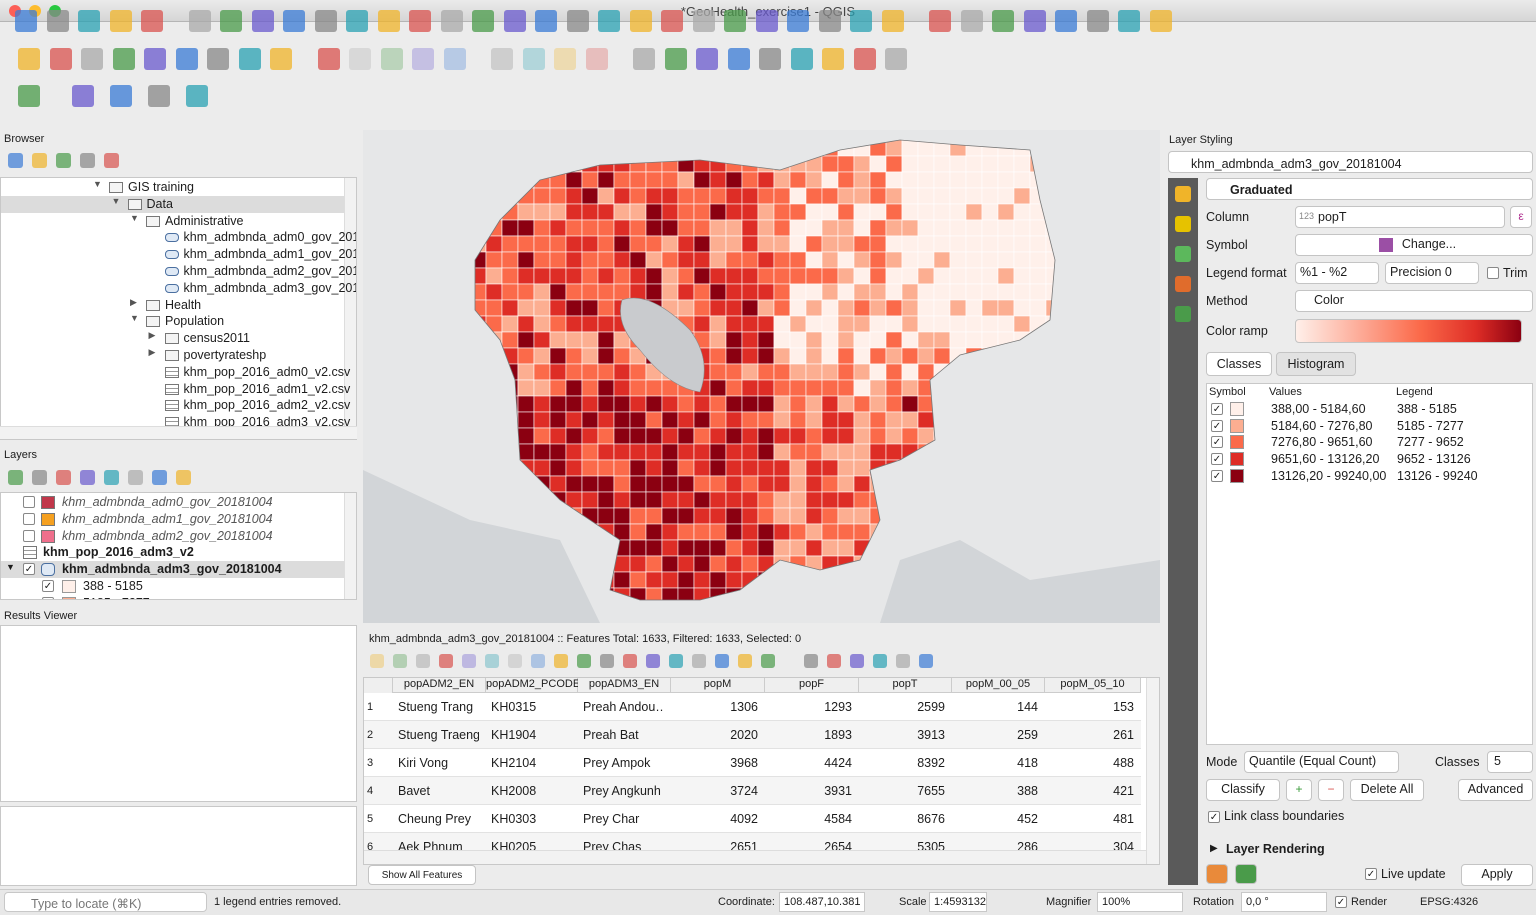 The height and width of the screenshot is (915, 1536). Describe the element at coordinates (29, 518) in the screenshot. I see `layer-checkbox` at that location.